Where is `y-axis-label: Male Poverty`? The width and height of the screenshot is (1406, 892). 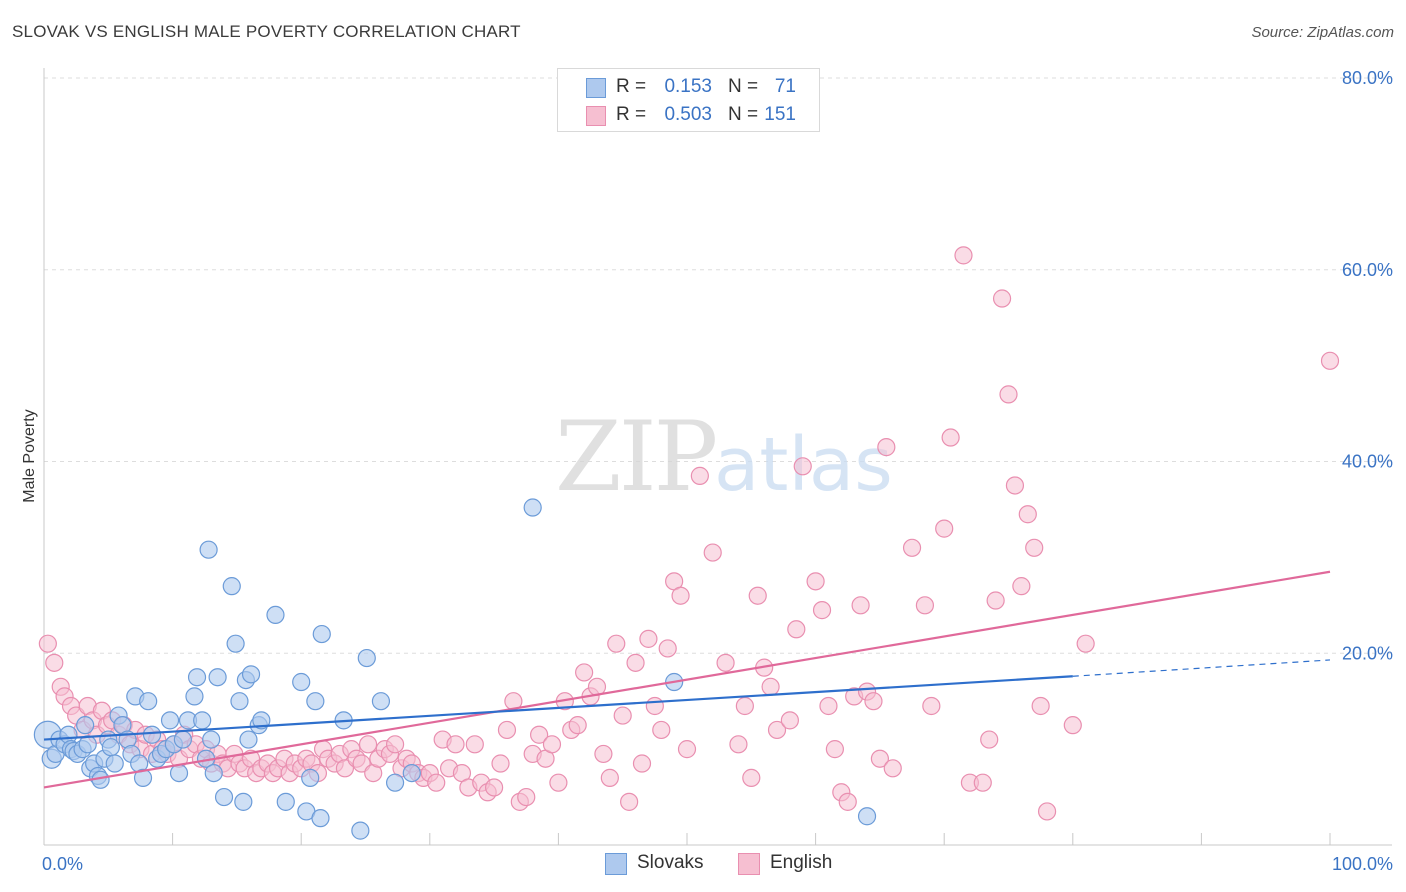 y-axis-label: Male Poverty is located at coordinates (29, 455).